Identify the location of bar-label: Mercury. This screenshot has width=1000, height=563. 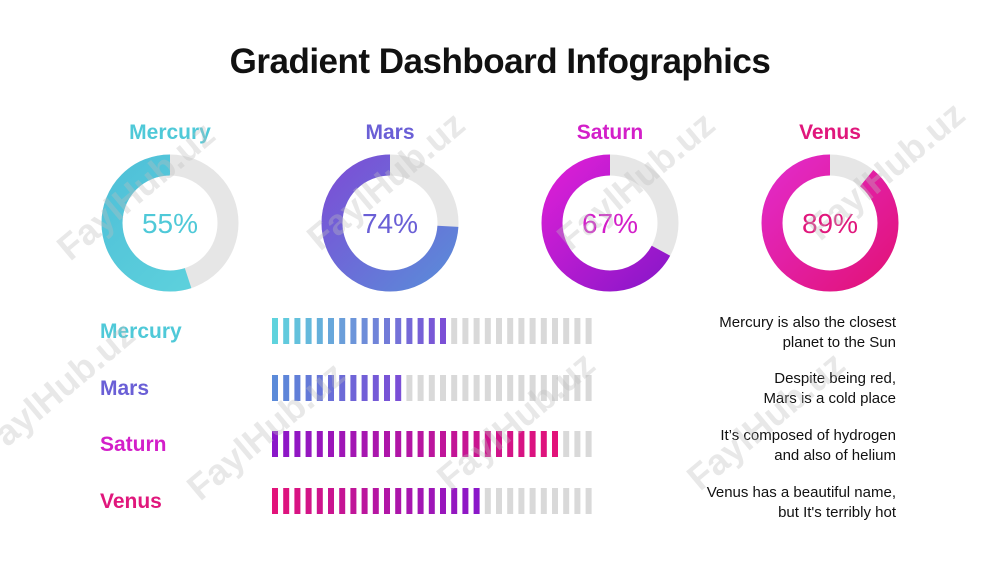
(141, 331).